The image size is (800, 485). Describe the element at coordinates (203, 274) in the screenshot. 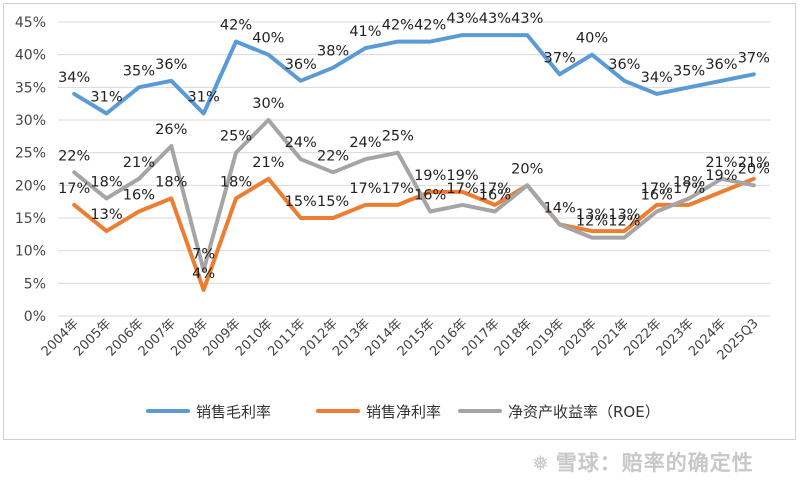

I see `data-label: 4%` at that location.